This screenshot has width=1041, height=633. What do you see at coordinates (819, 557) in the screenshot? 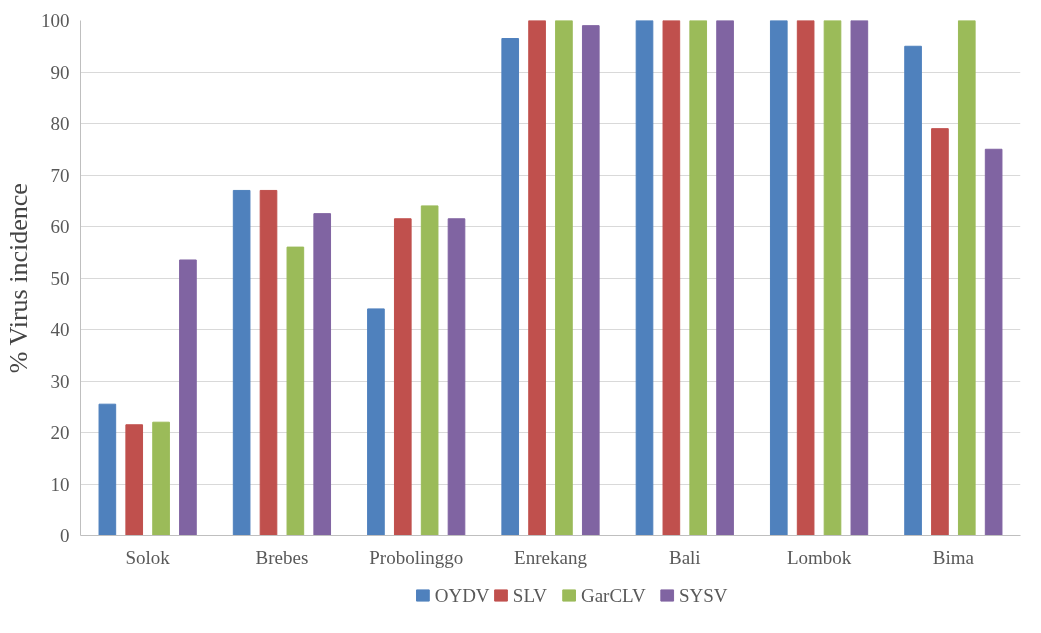
I see `x-tick-label: Lombok` at bounding box center [819, 557].